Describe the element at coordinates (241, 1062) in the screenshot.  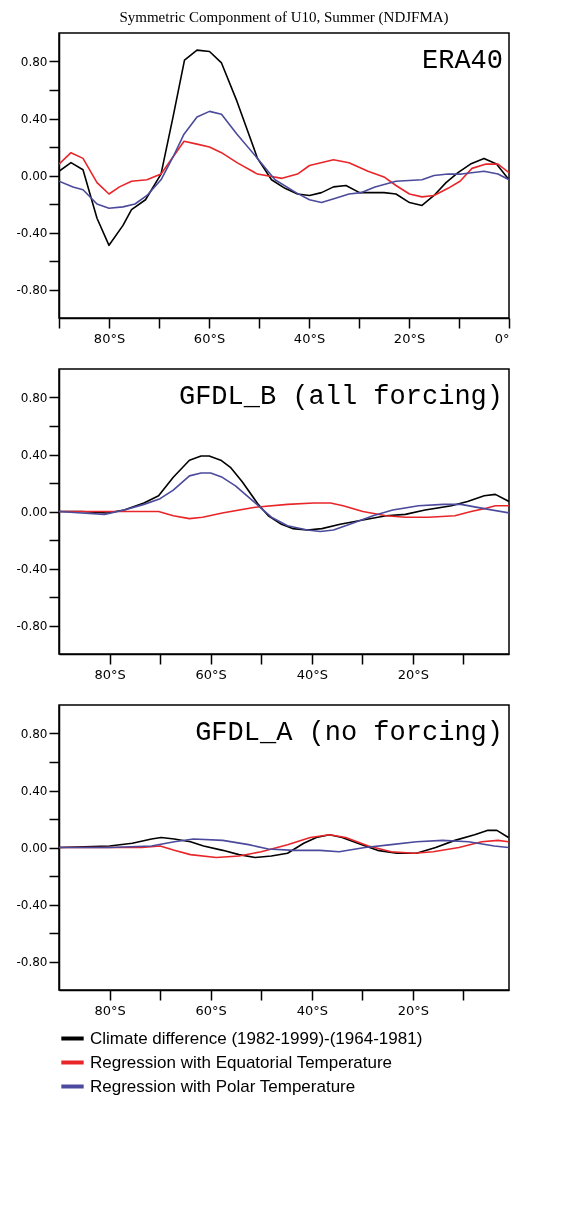
I see `legend-label: Regression with Equatorial Temperature` at that location.